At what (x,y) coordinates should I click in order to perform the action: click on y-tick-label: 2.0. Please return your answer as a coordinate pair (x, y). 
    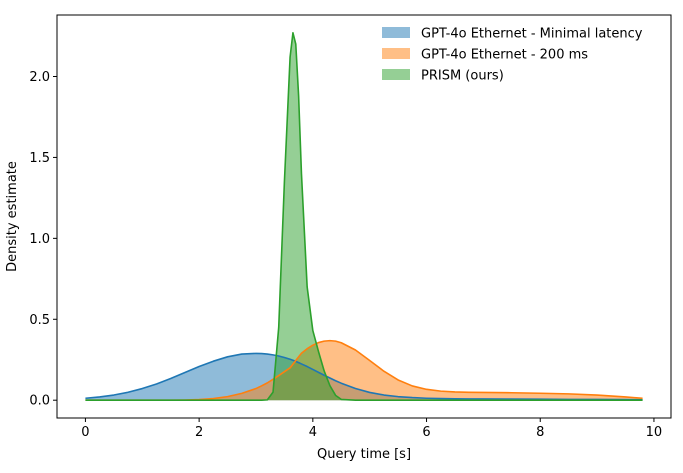
    Looking at the image, I should click on (39, 77).